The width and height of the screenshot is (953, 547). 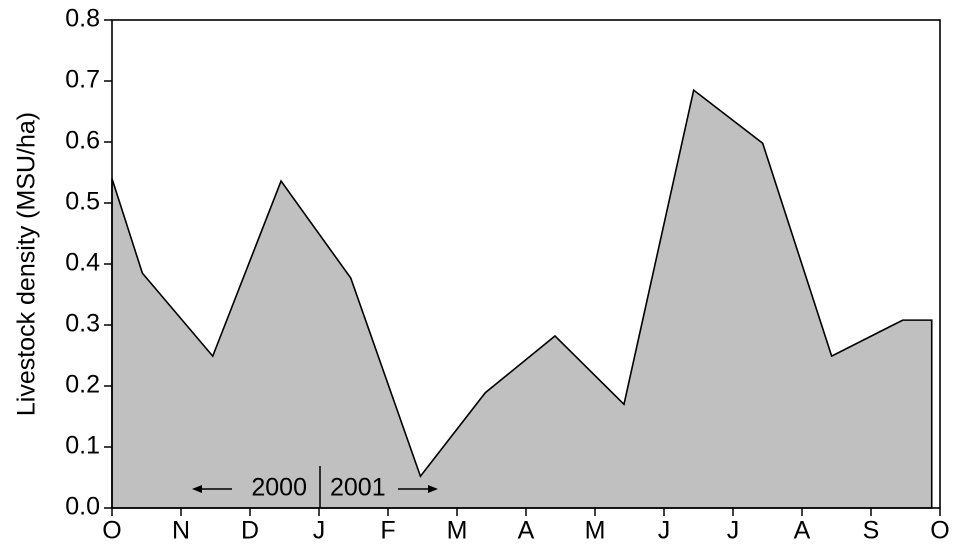 What do you see at coordinates (279, 488) in the screenshot?
I see `annotation: 2000` at bounding box center [279, 488].